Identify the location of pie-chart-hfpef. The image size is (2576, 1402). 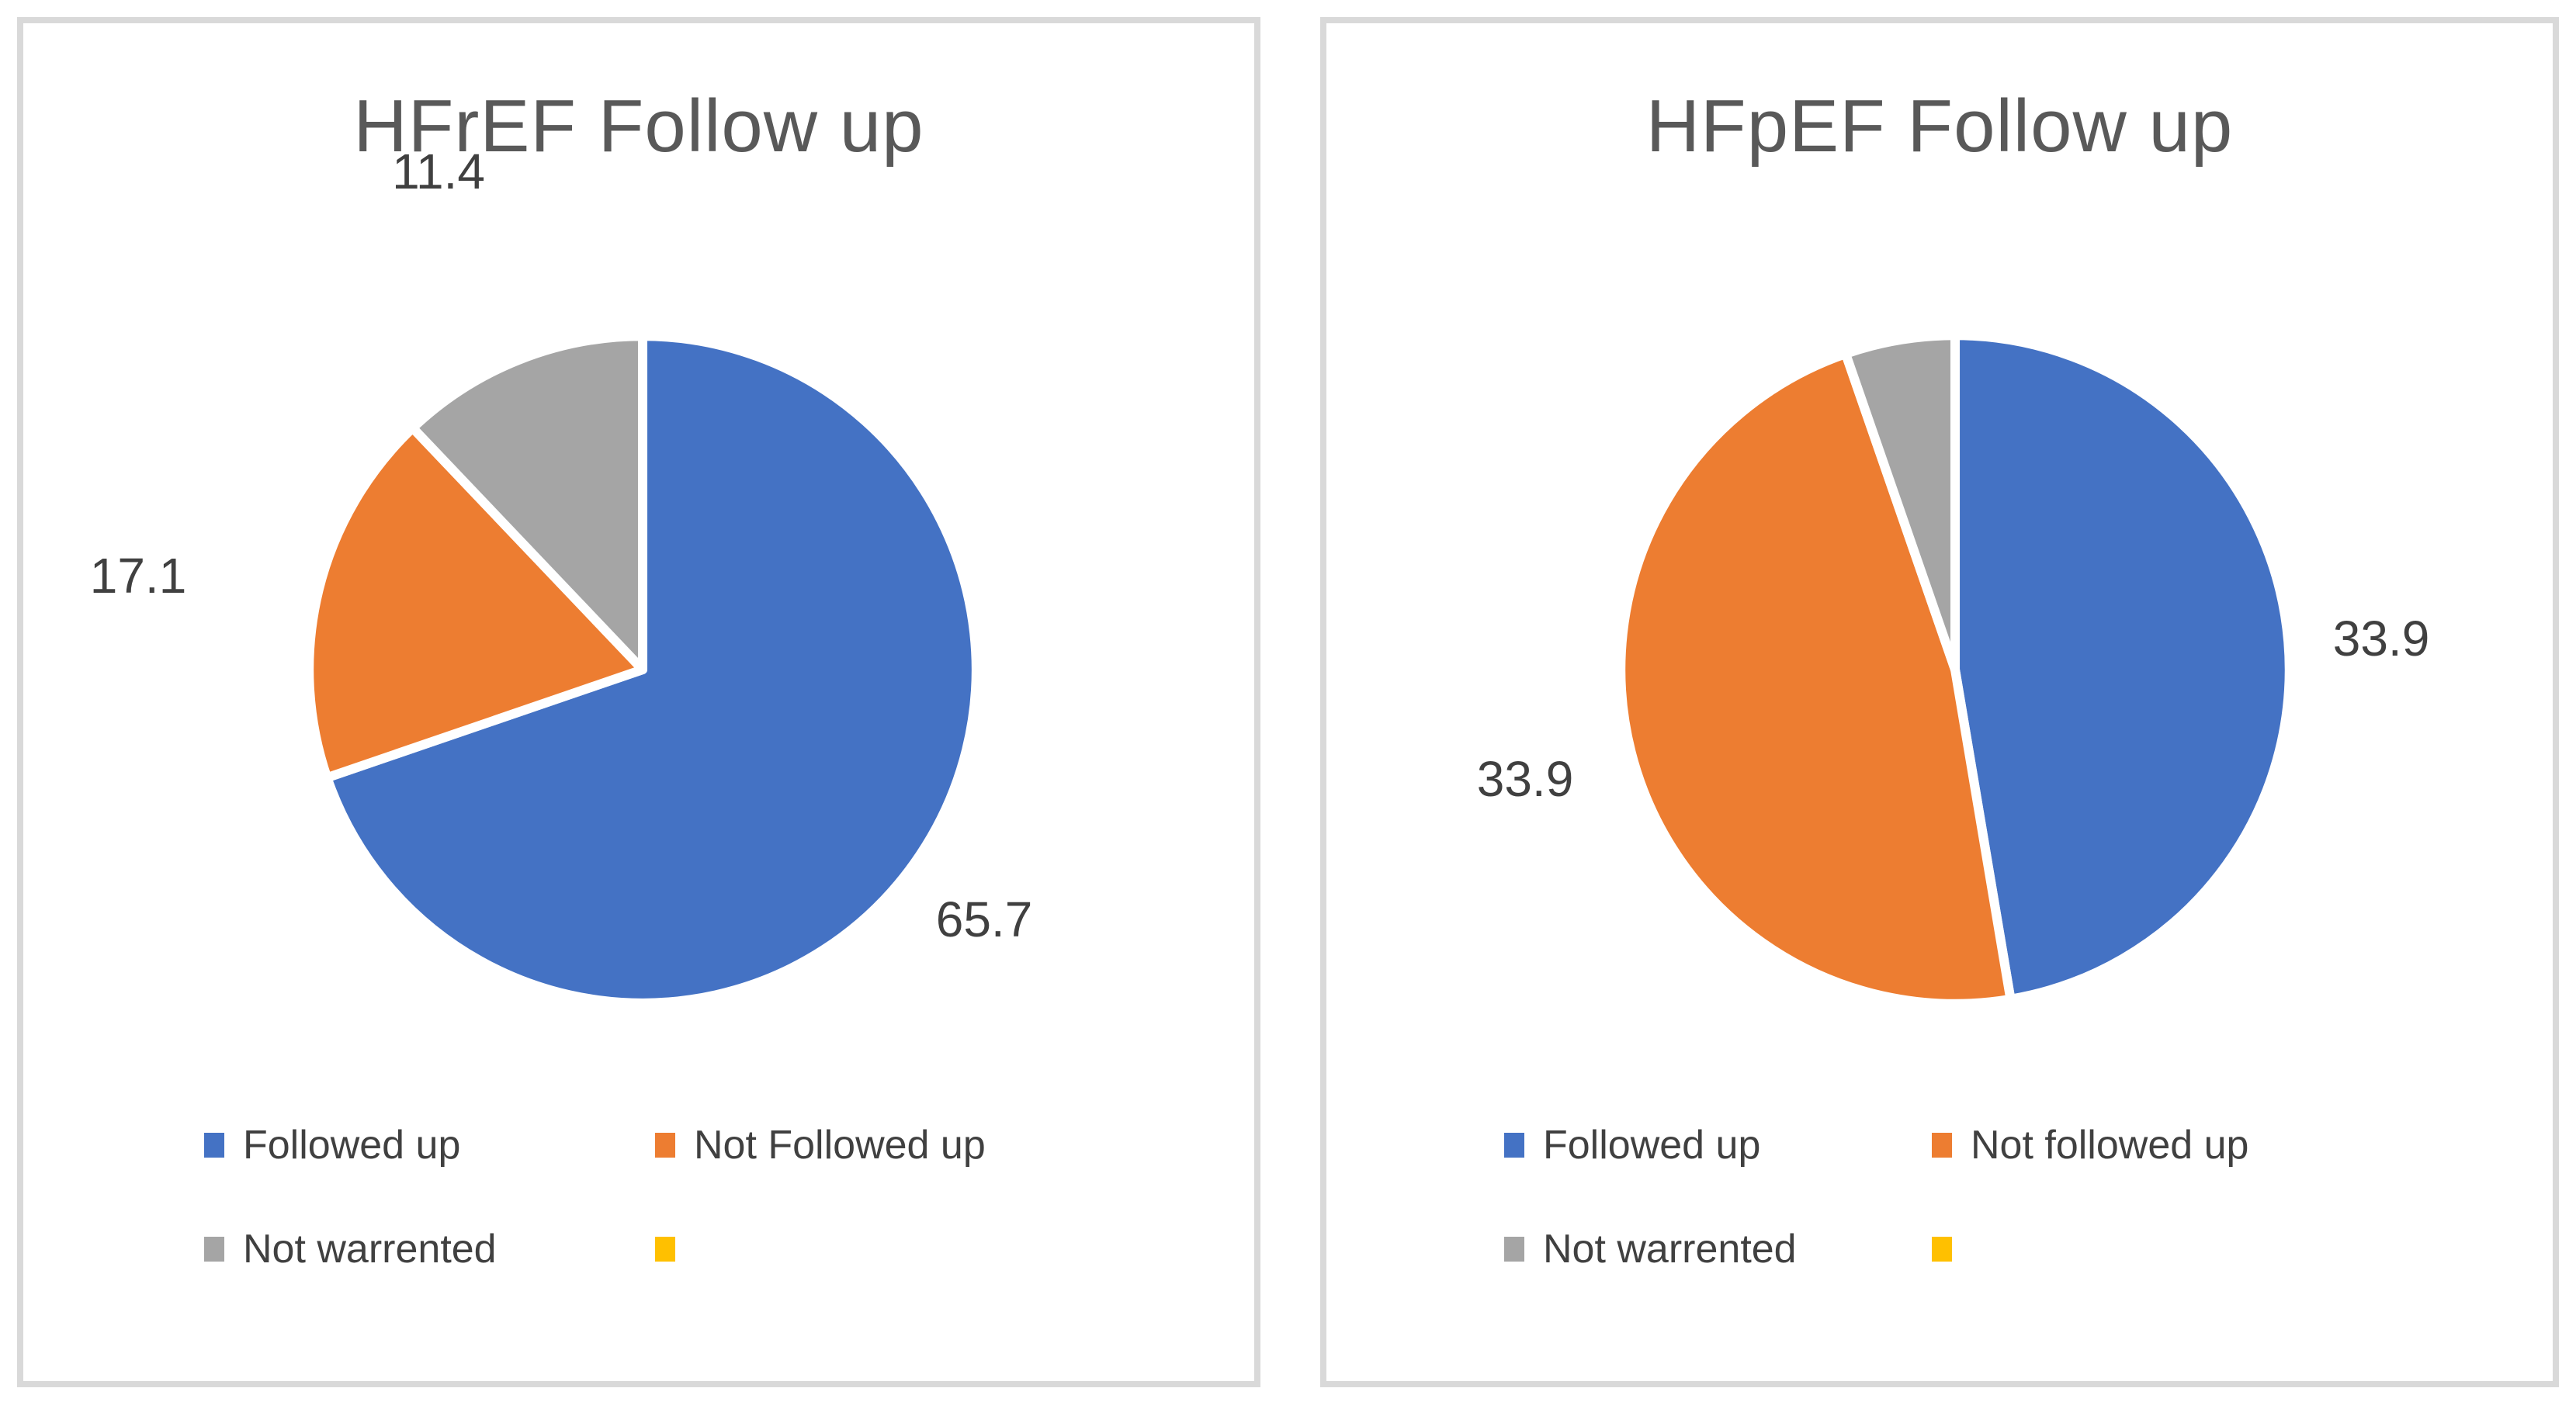
(1955, 670).